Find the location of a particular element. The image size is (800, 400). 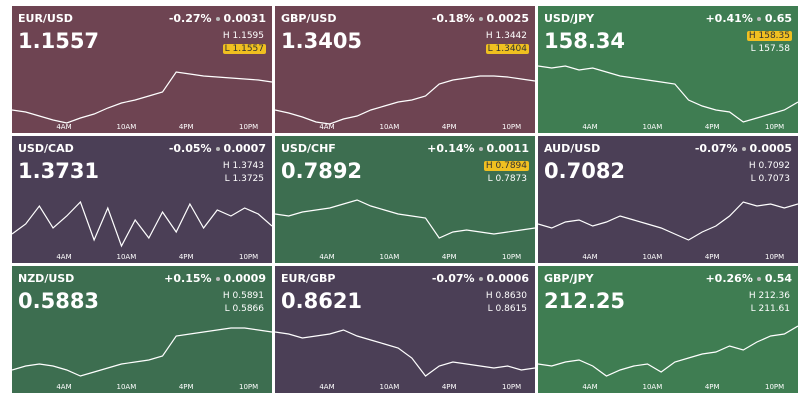

pair-name: USD/JPY is located at coordinates (569, 18).